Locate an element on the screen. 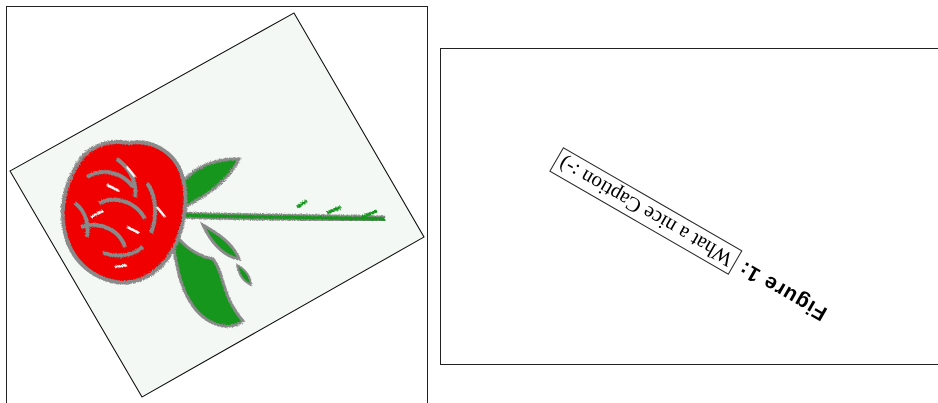 This screenshot has height=403, width=938. rose-leaves is located at coordinates (211, 242).